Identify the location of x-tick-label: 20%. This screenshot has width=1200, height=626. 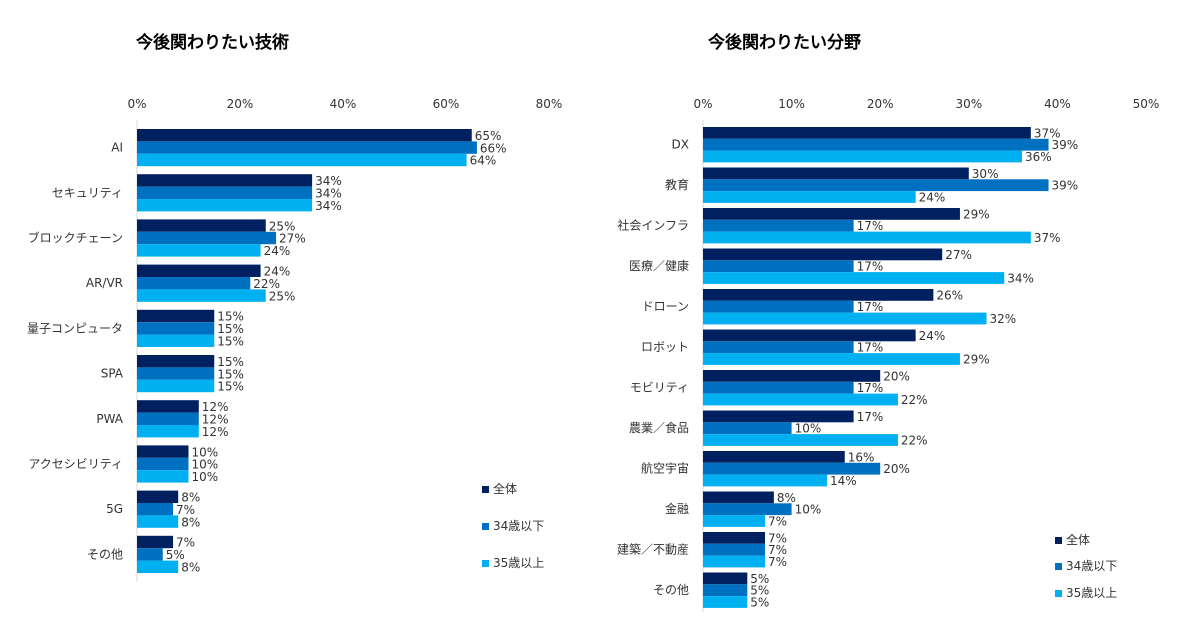
(240, 104).